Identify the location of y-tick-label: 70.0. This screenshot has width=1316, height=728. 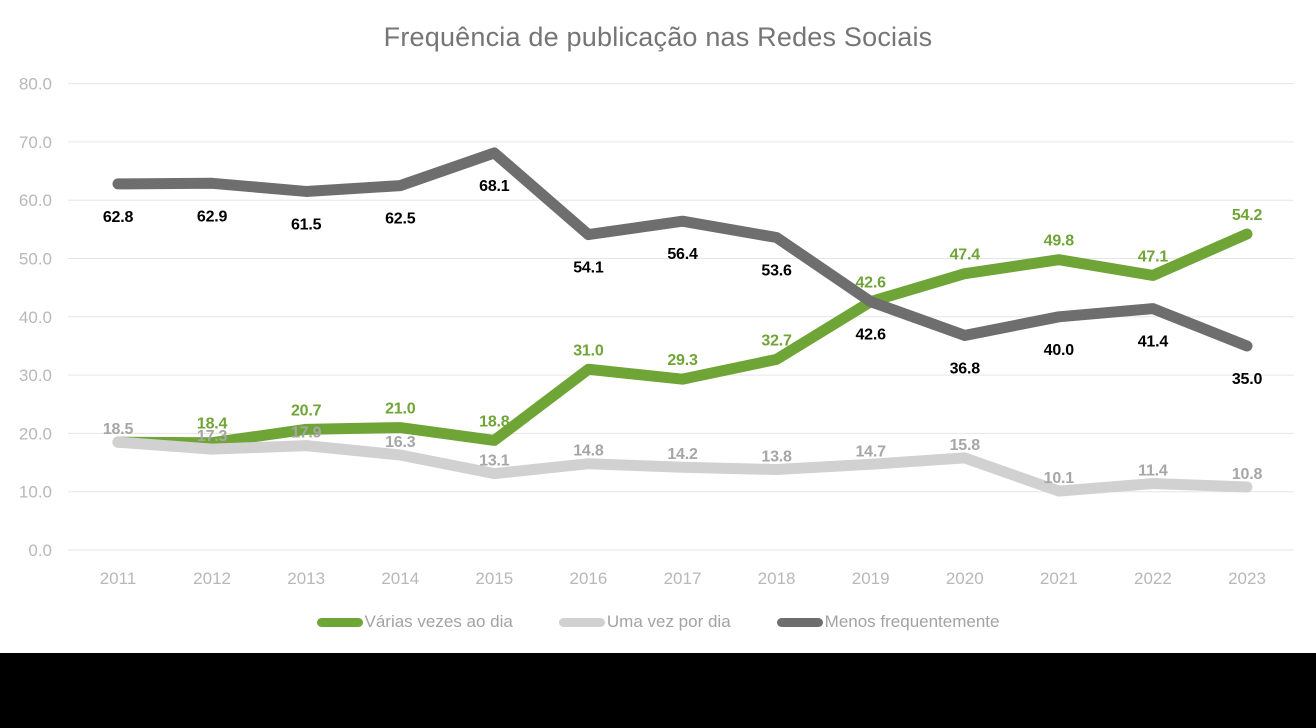
(35, 142).